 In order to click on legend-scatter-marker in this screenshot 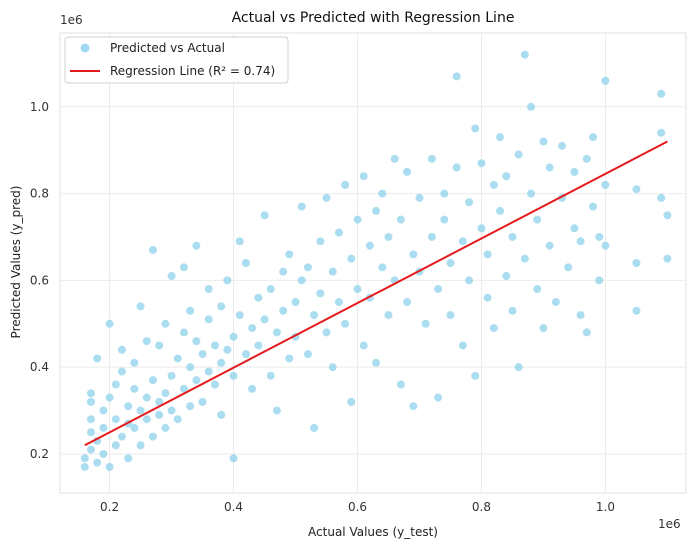, I will do `click(85, 48)`.